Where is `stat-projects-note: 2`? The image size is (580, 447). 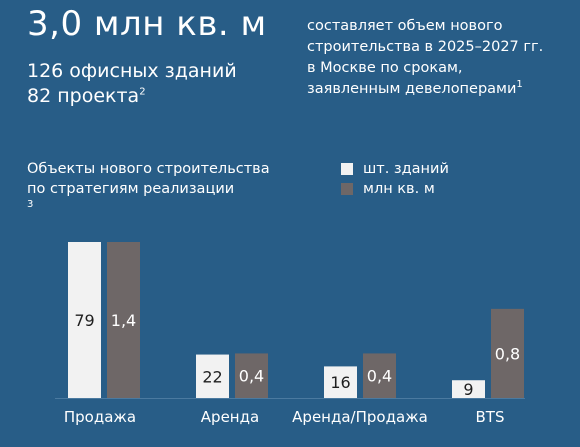
stat-projects-note: 2 is located at coordinates (142, 92).